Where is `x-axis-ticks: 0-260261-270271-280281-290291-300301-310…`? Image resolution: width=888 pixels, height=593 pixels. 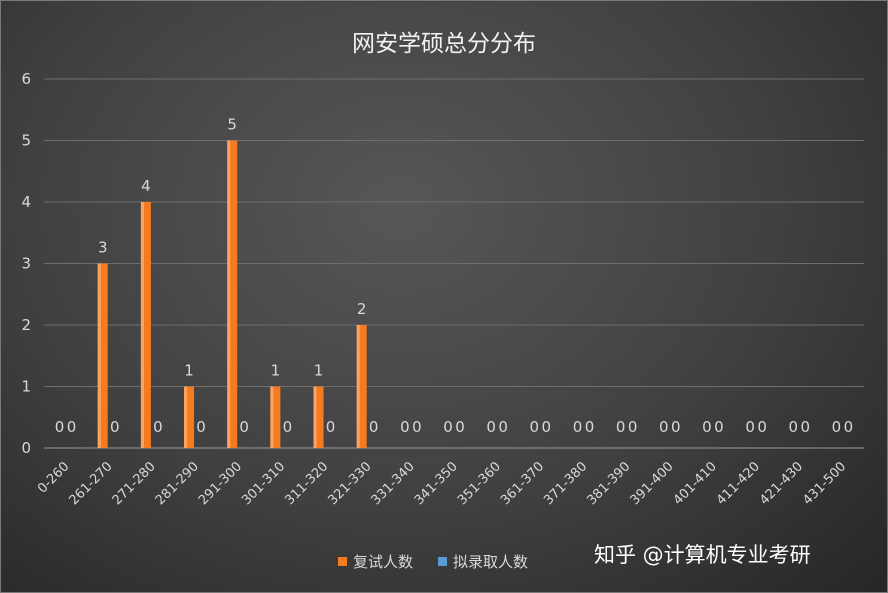
x-axis-ticks: 0-260261-270271-280281-290291-300301-310… is located at coordinates (442, 483).